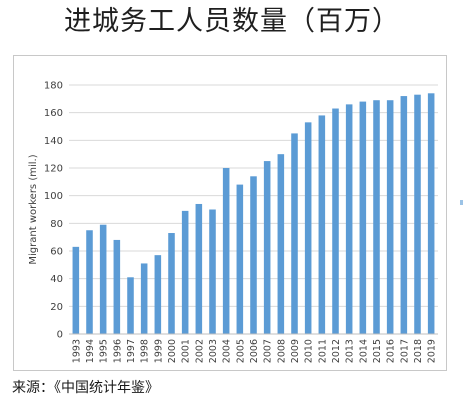  I want to click on edge-mark, so click(461, 202).